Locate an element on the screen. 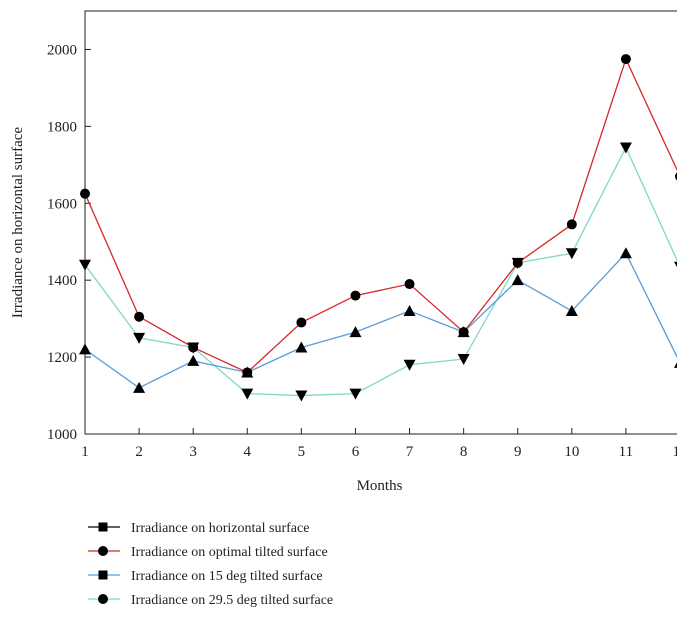  y-tick-label: 1000 is located at coordinates (62, 435).